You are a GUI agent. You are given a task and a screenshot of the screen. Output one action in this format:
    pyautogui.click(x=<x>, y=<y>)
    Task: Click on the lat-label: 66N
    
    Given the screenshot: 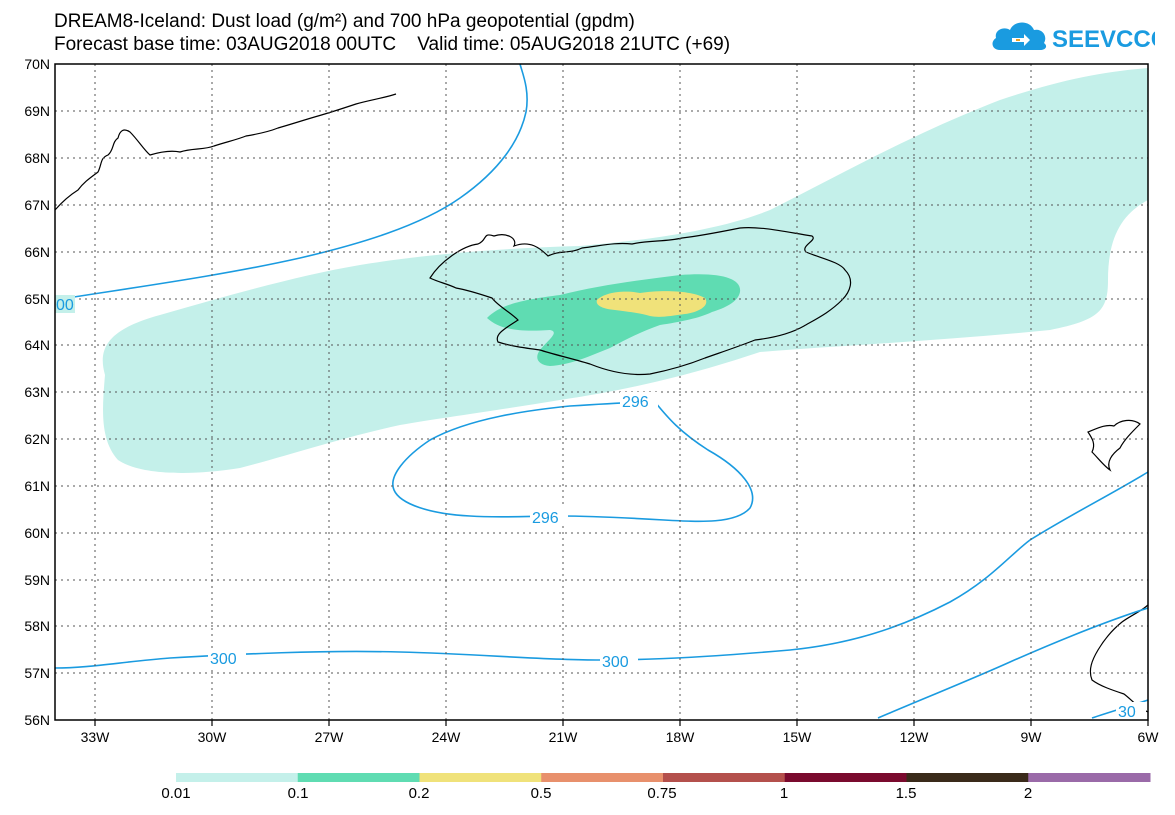 What is the action you would take?
    pyautogui.click(x=37, y=252)
    